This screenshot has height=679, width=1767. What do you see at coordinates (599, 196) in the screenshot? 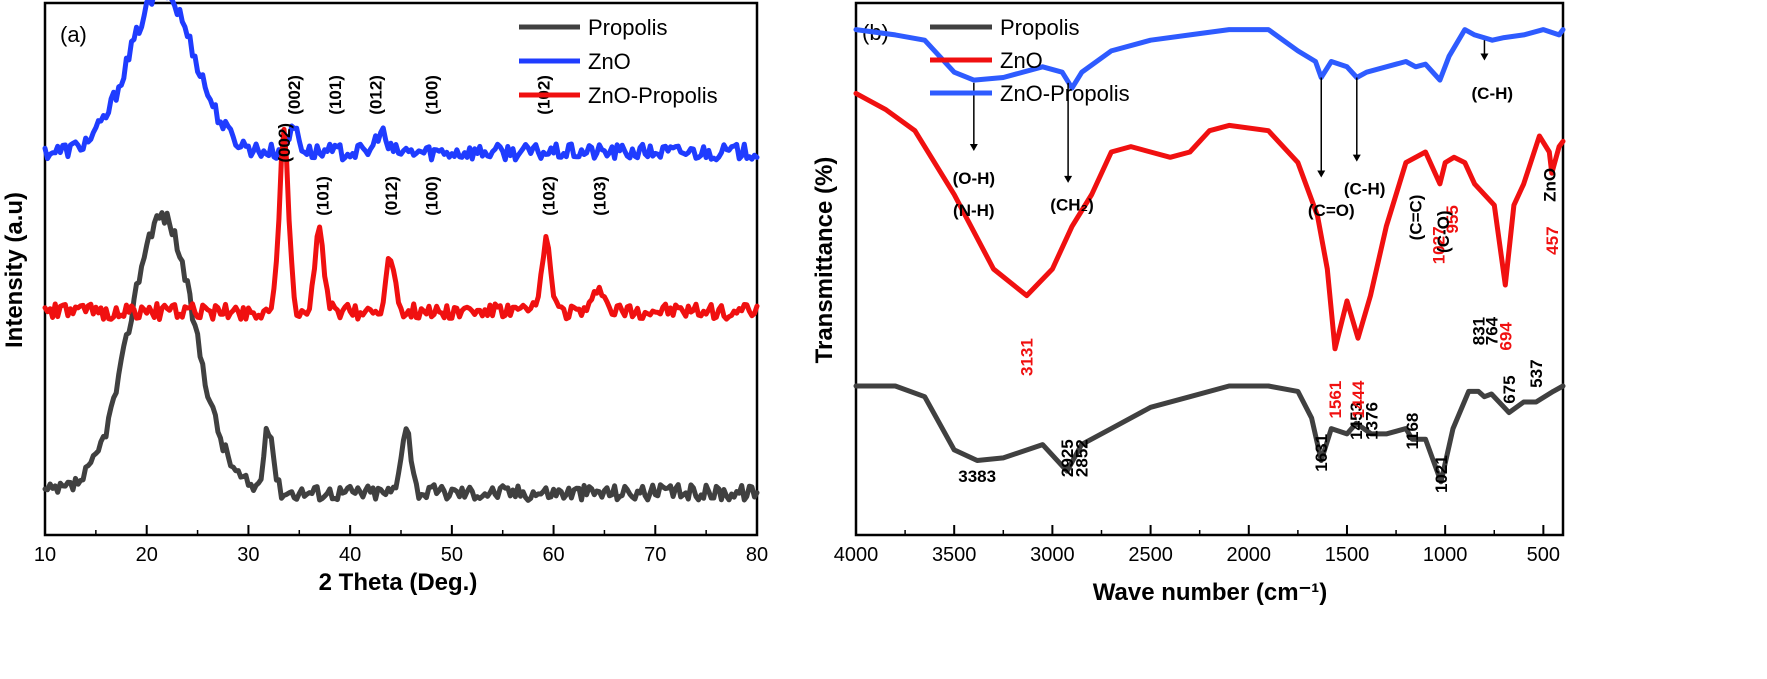
I see `peak-annotation-a: (103)` at bounding box center [599, 196].